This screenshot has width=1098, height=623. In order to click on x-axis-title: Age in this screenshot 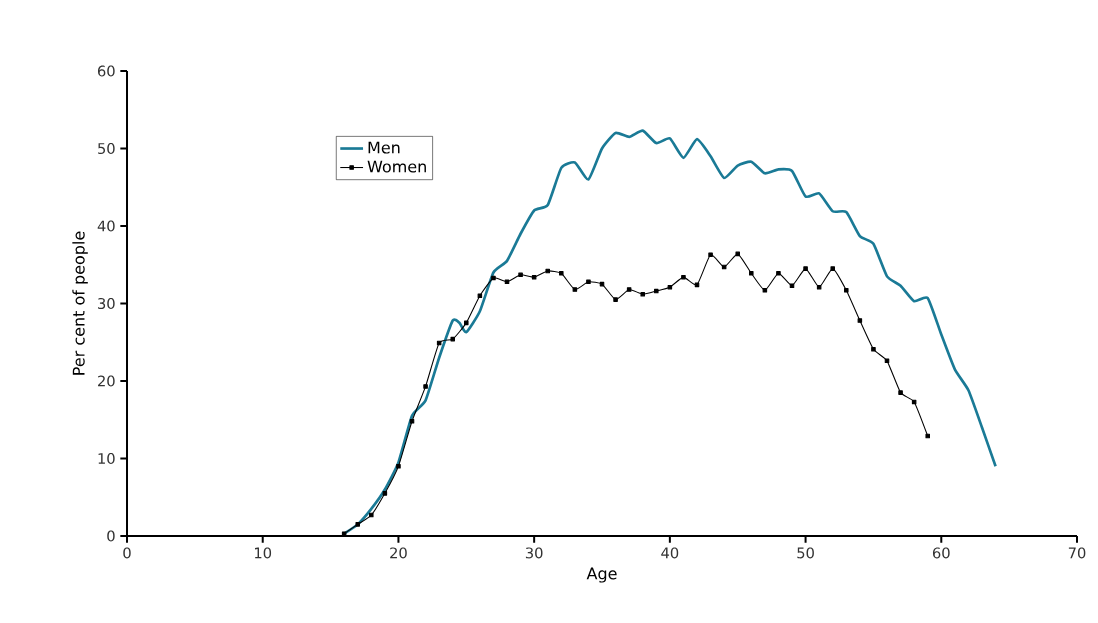, I will do `click(601, 575)`.